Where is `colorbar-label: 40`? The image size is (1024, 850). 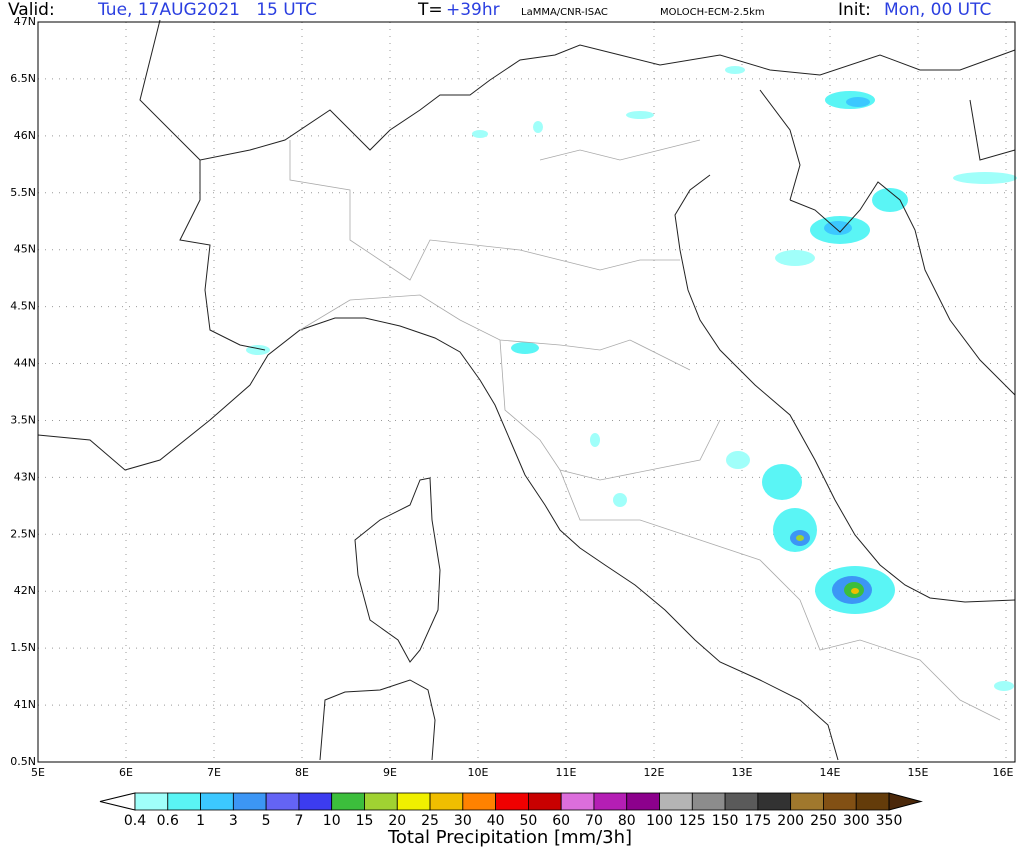 colorbar-label: 40 is located at coordinates (496, 821).